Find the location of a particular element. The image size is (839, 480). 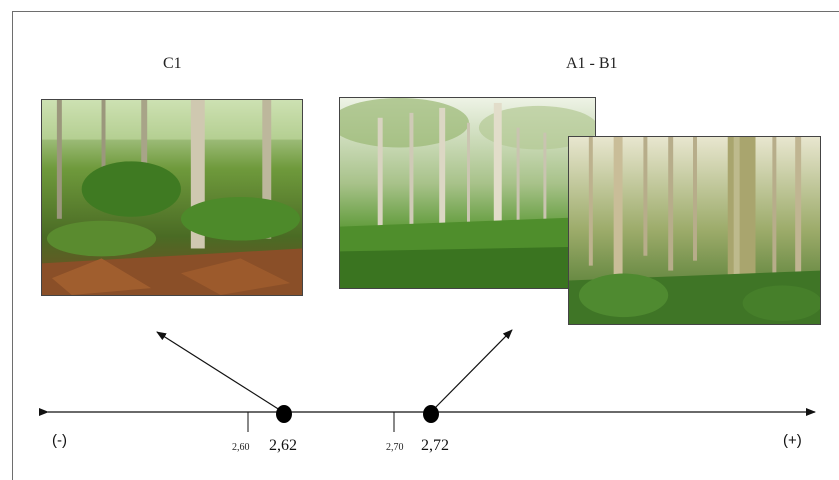

point-label-2-72: 2,72 is located at coordinates (435, 445).